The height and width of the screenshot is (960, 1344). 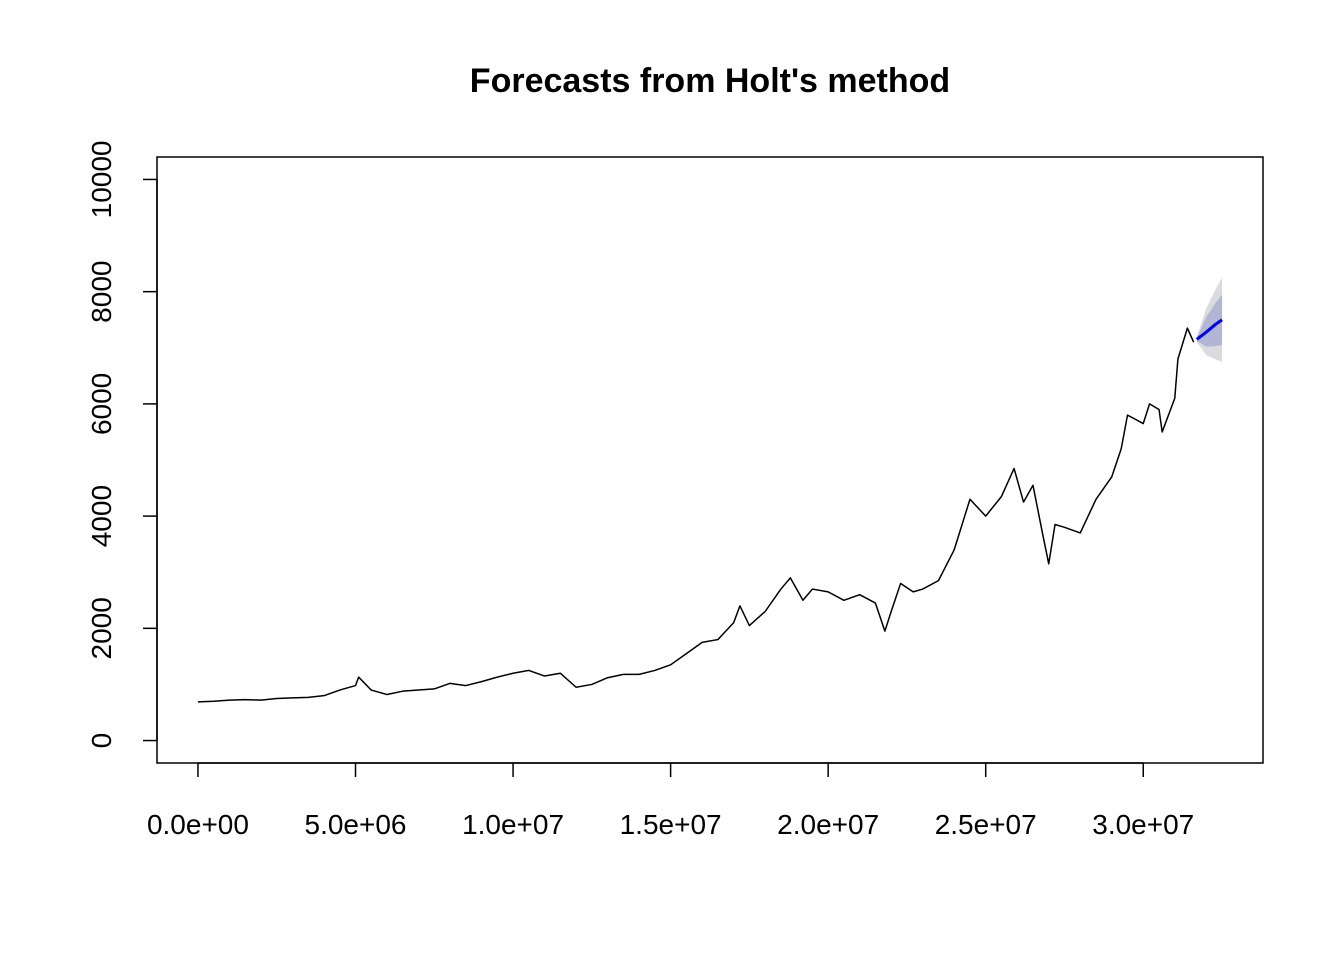 What do you see at coordinates (828, 824) in the screenshot?
I see `x-tick-label: 2.0e+07` at bounding box center [828, 824].